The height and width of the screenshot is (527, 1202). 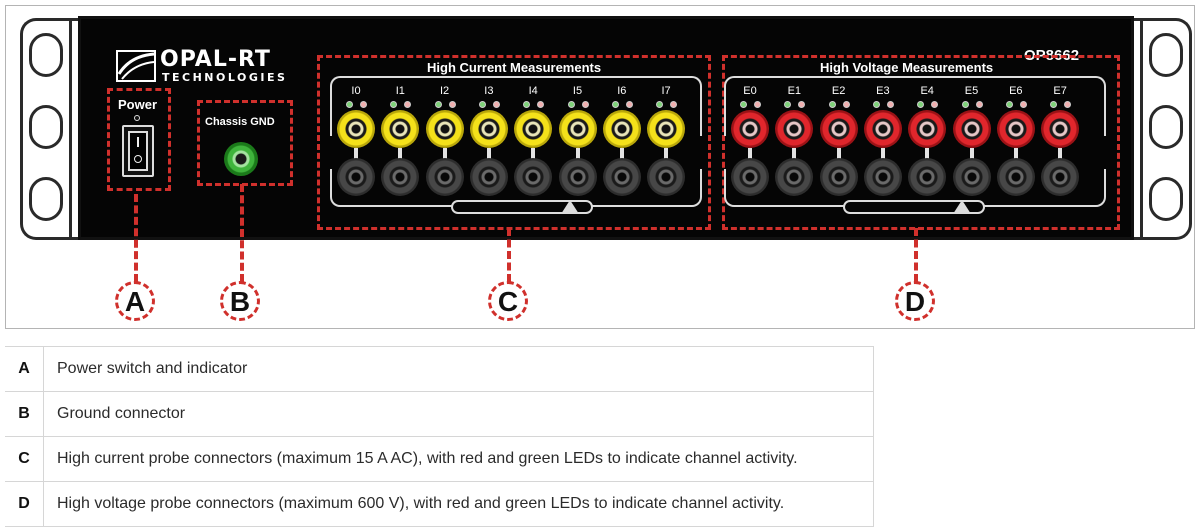 I want to click on ground-label: Chassis GND, so click(x=240, y=122).